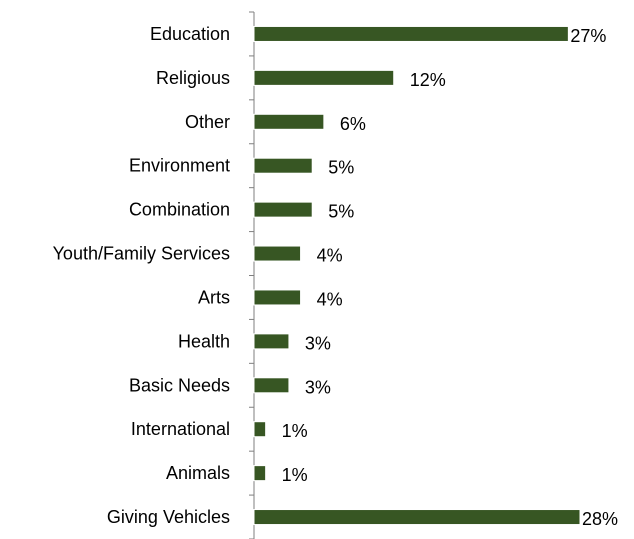  I want to click on value-label: 28%, so click(600, 519).